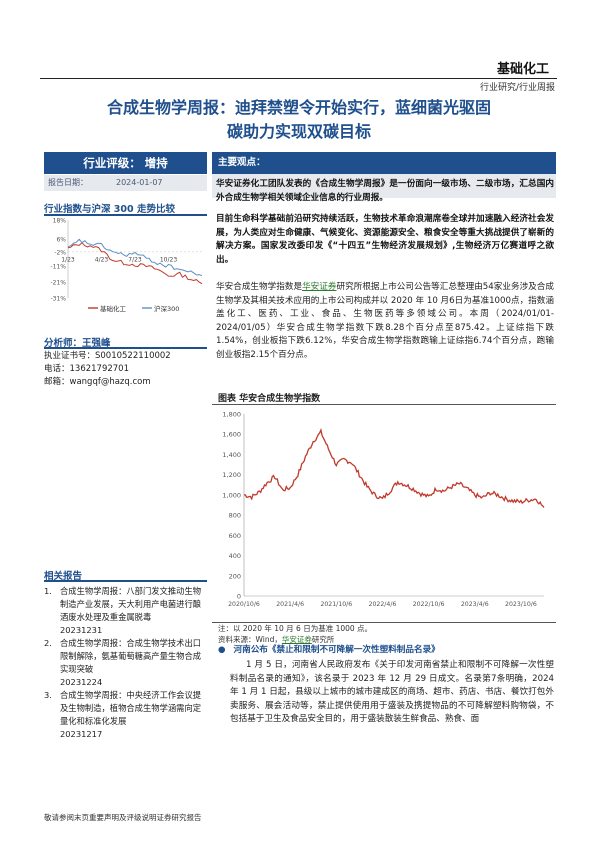 The image size is (595, 842). What do you see at coordinates (102, 259) in the screenshot?
I see `x-tick-label: 4/23` at bounding box center [102, 259].